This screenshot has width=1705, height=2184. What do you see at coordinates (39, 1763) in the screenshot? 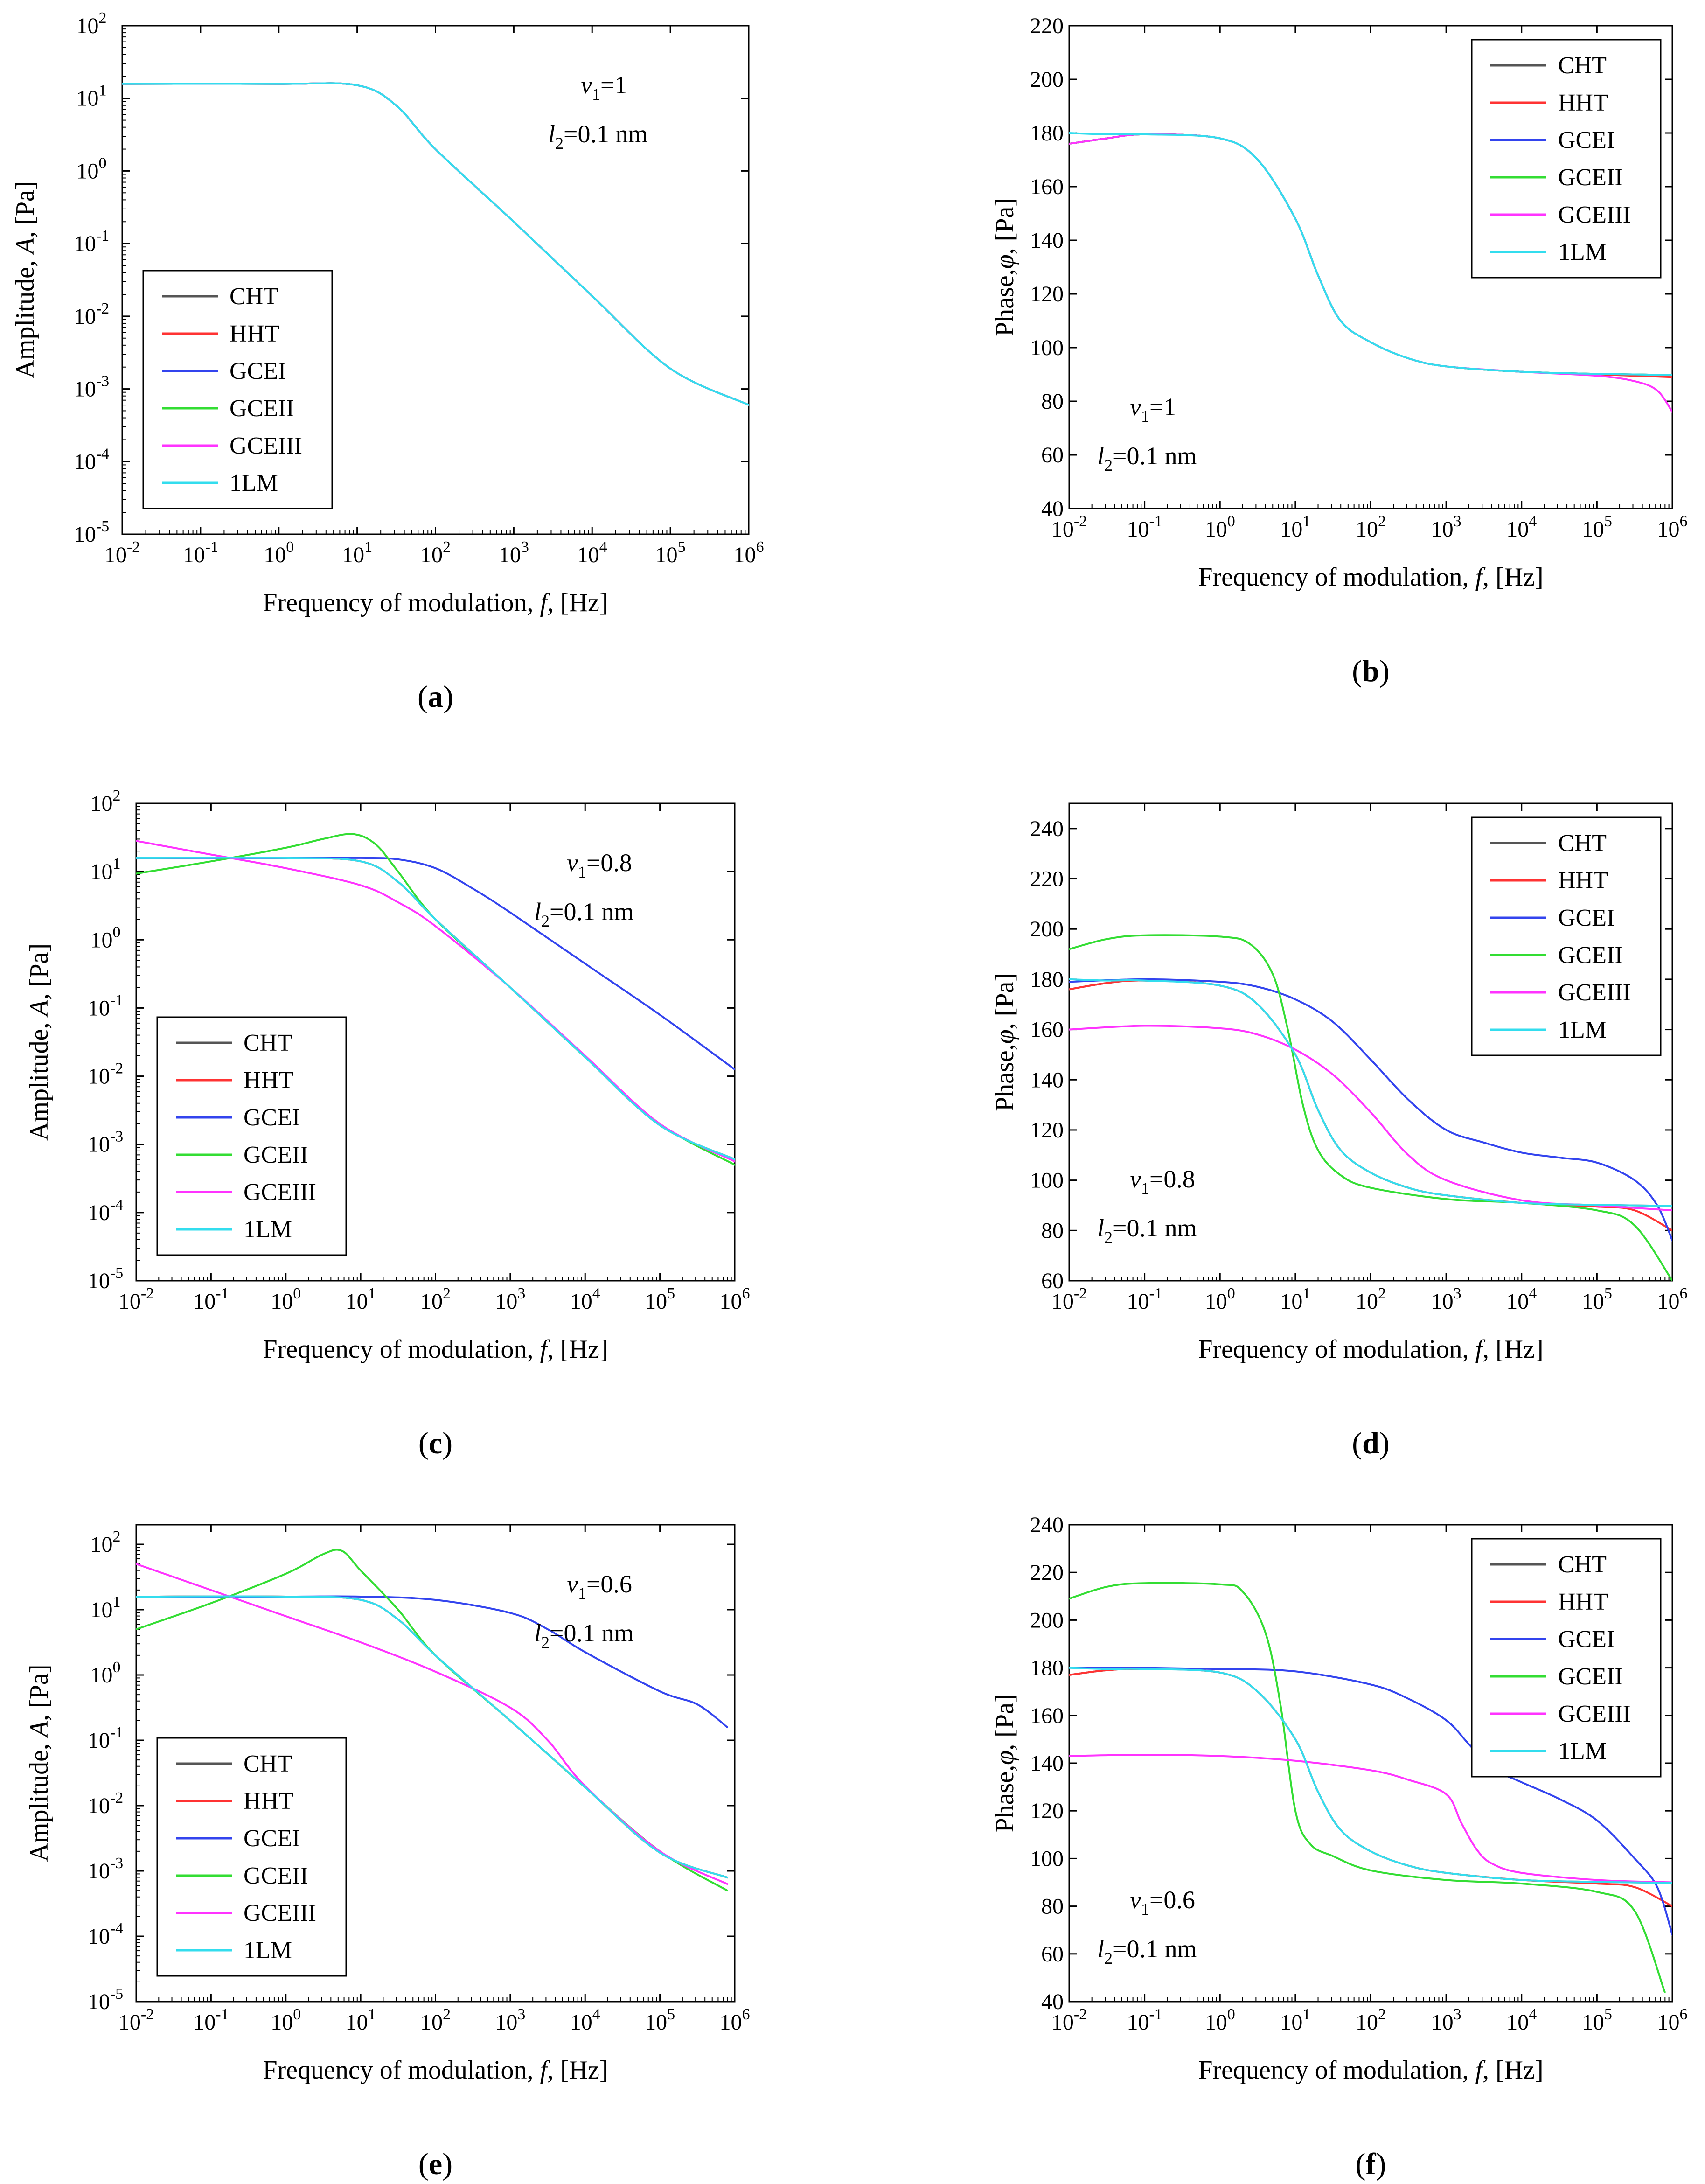
I see `y-axis-title: Amplitude, A, [Pa]` at bounding box center [39, 1763].